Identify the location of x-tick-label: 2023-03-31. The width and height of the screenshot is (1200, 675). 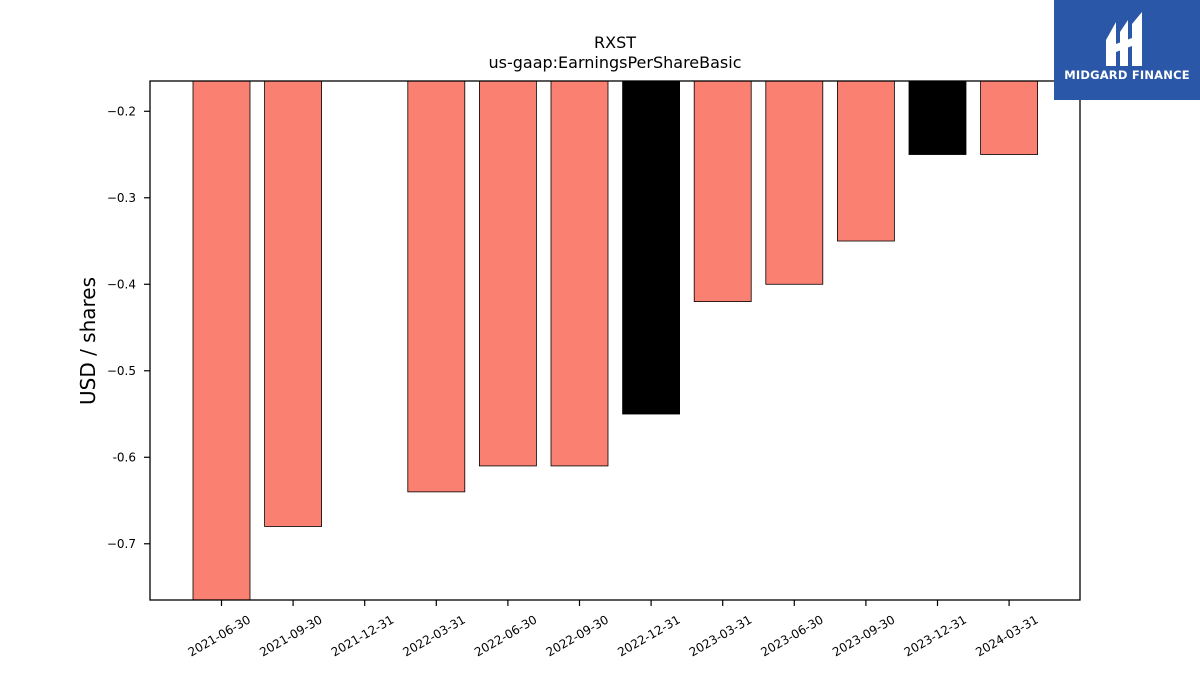
(720, 635).